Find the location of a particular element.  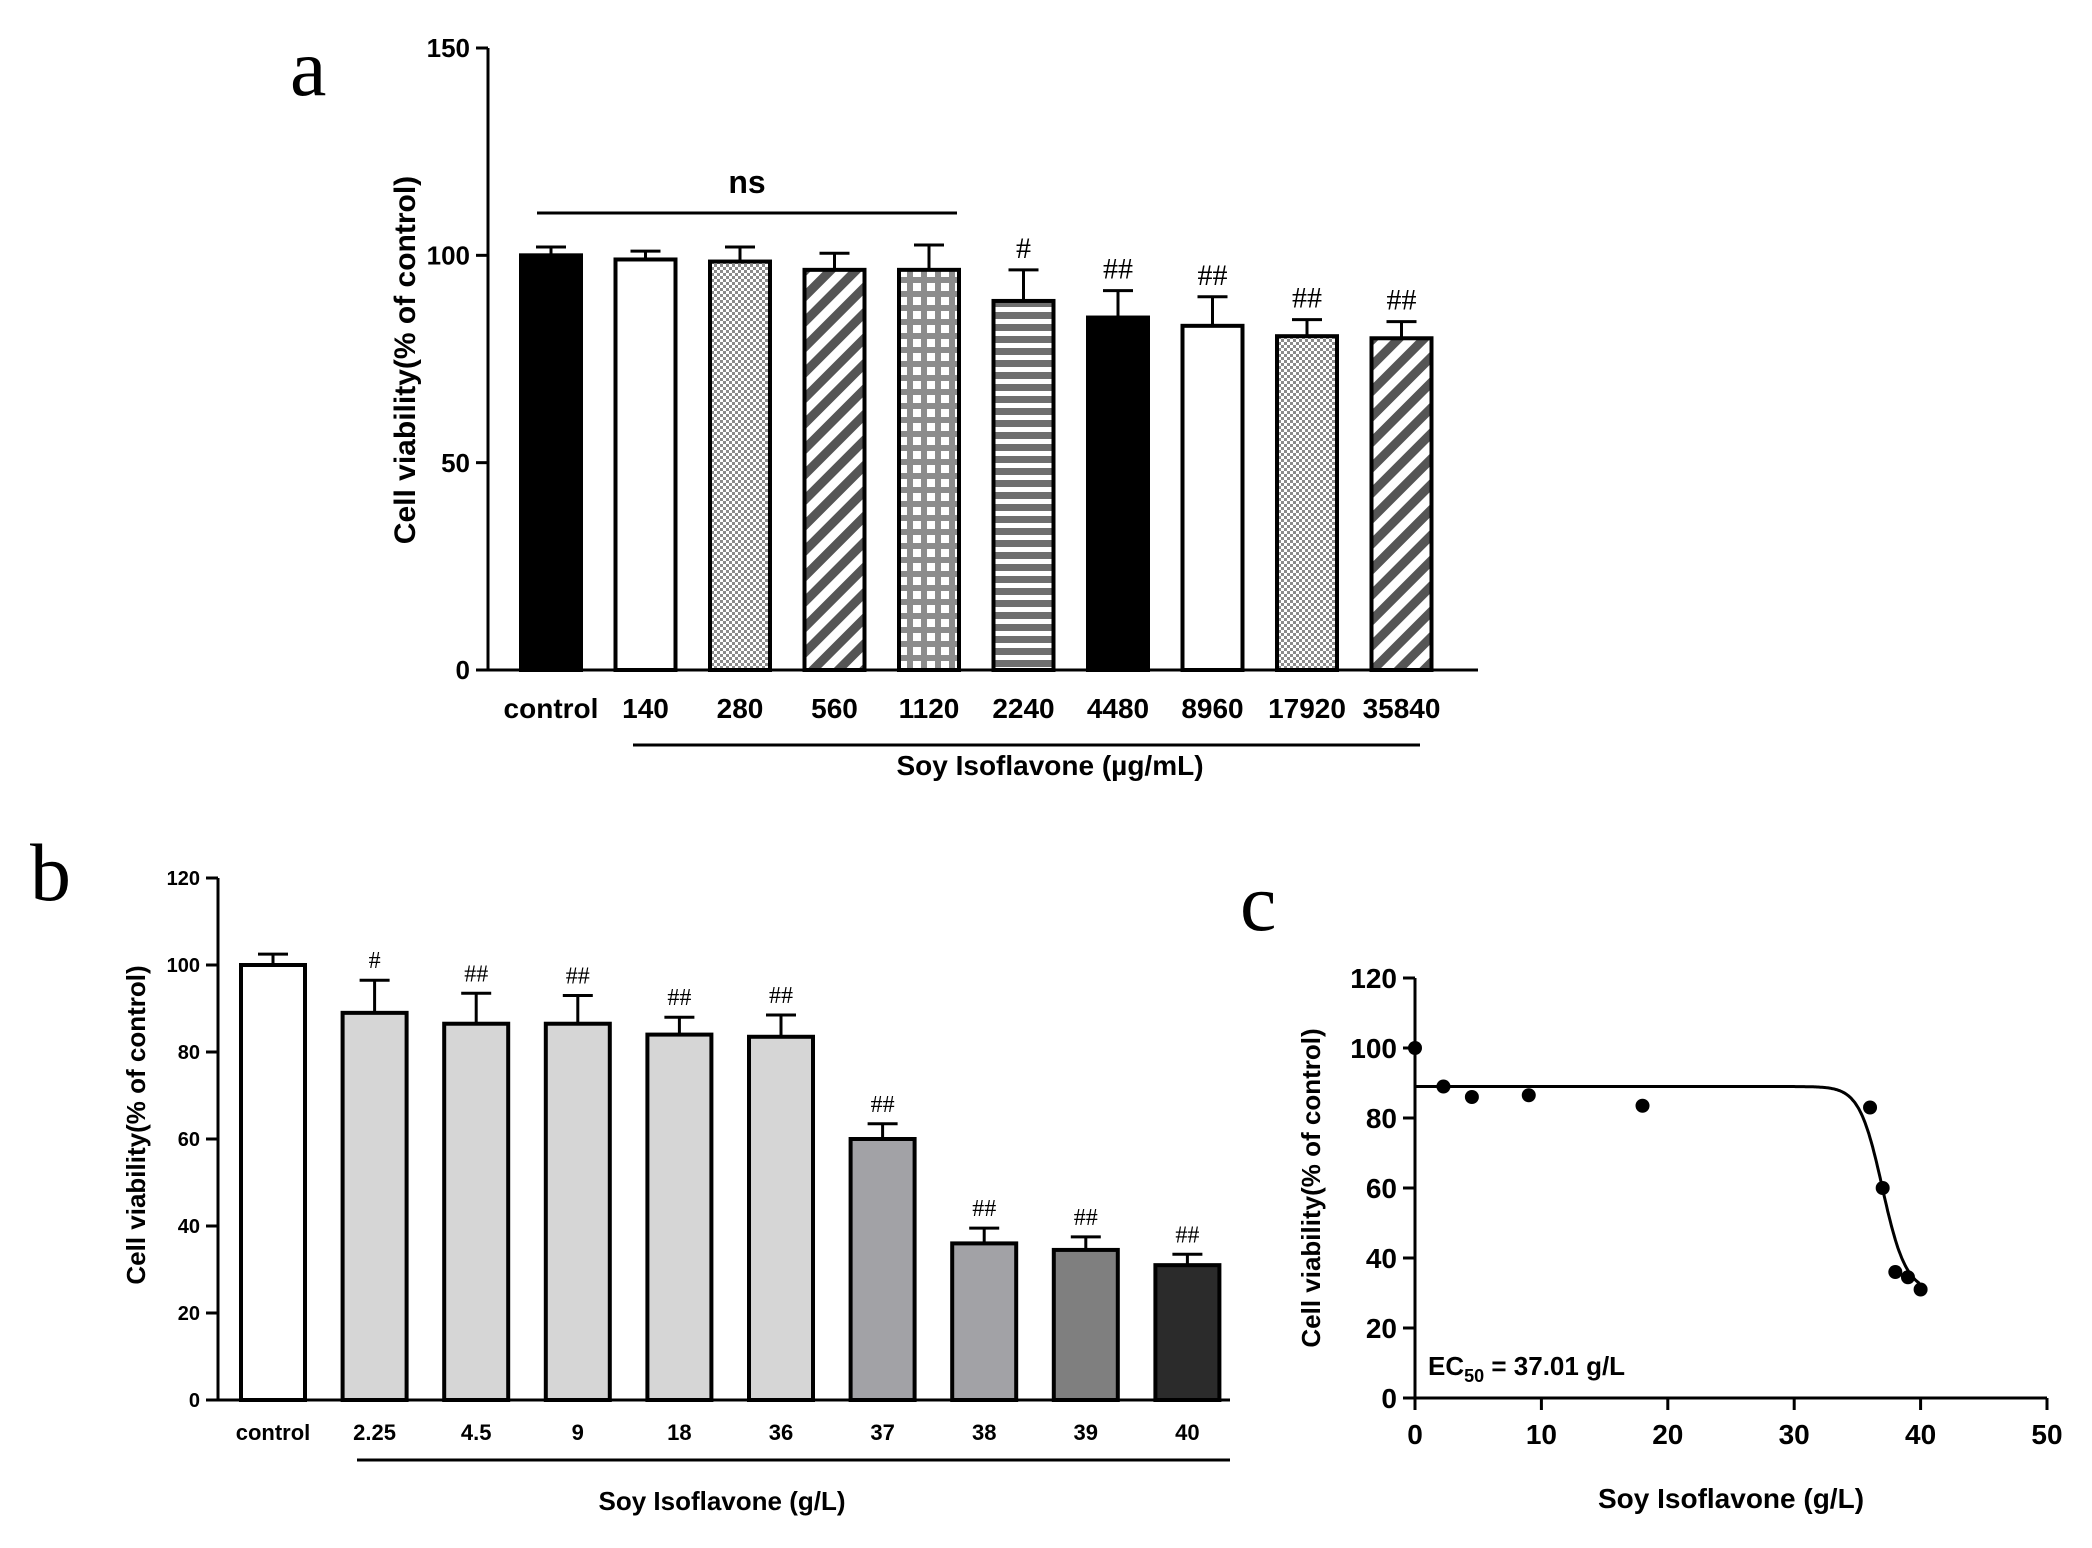

panel-a-category-label: 140 is located at coordinates (645, 708).